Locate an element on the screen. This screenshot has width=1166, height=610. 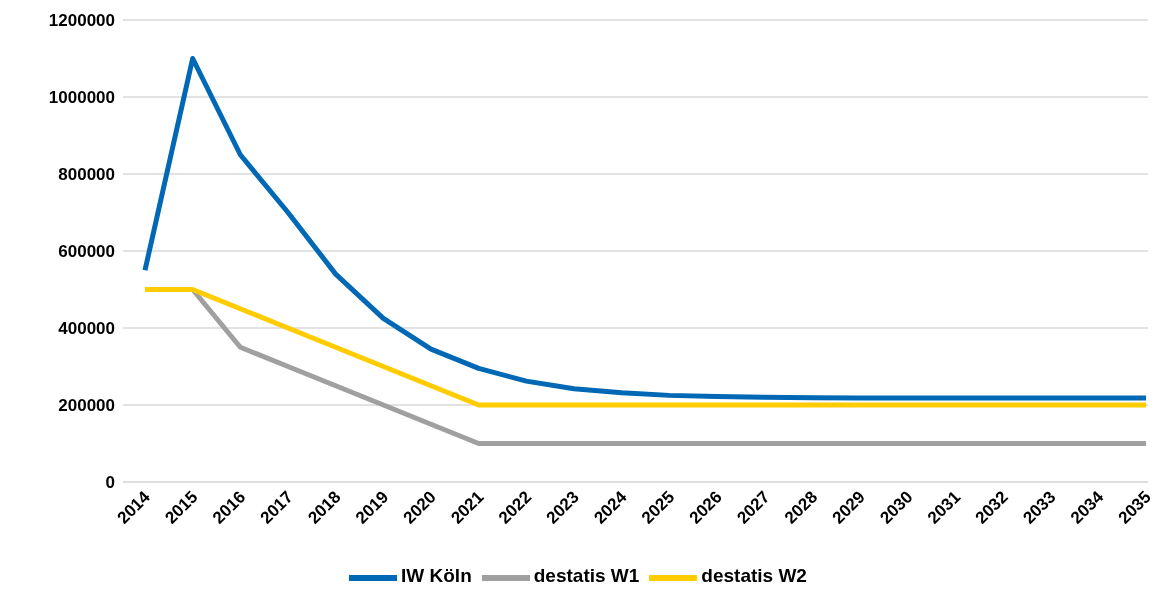
y-tick-label: 0 is located at coordinates (110, 483).